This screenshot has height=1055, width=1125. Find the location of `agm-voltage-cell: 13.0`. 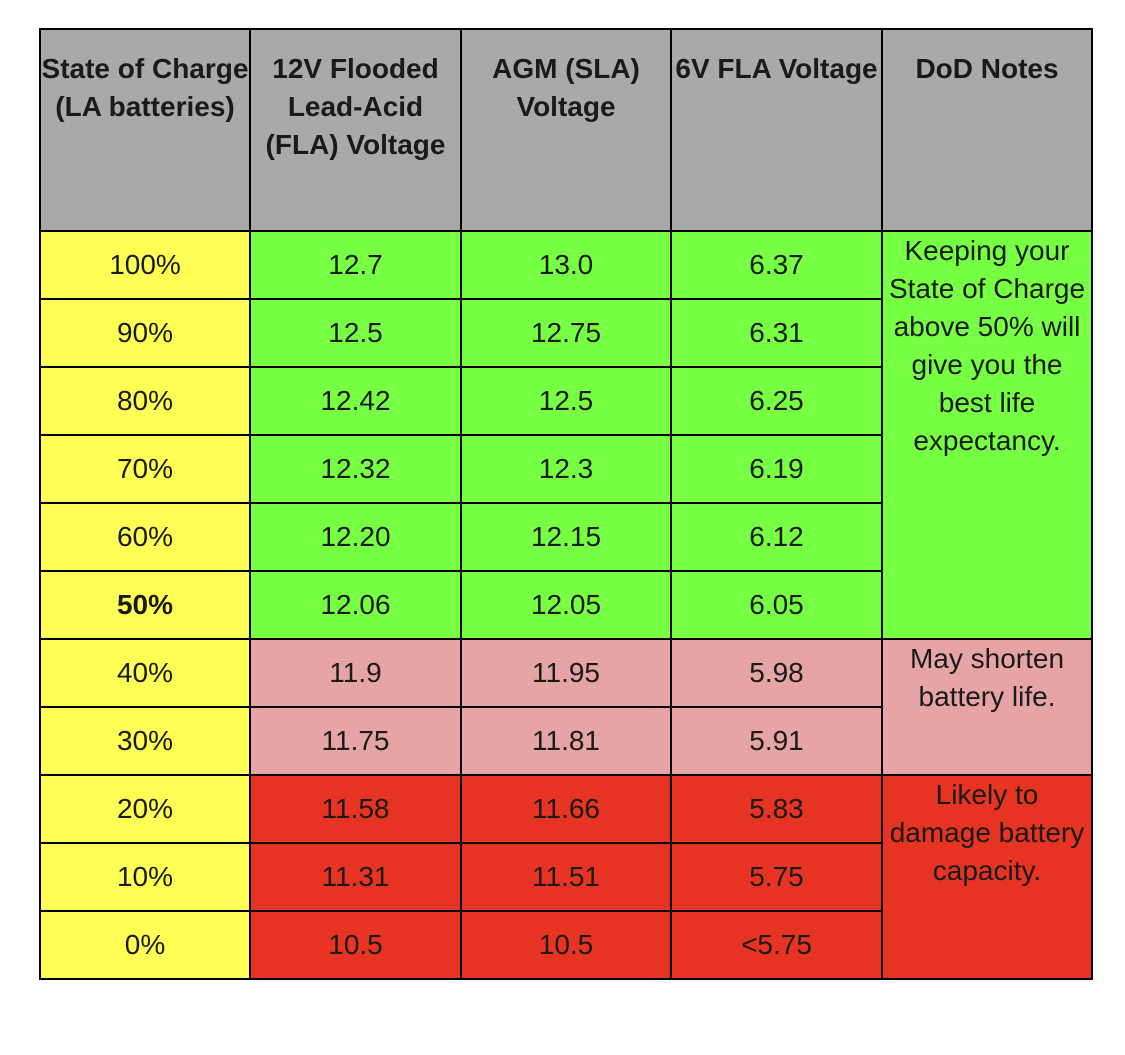

agm-voltage-cell: 13.0 is located at coordinates (566, 265).